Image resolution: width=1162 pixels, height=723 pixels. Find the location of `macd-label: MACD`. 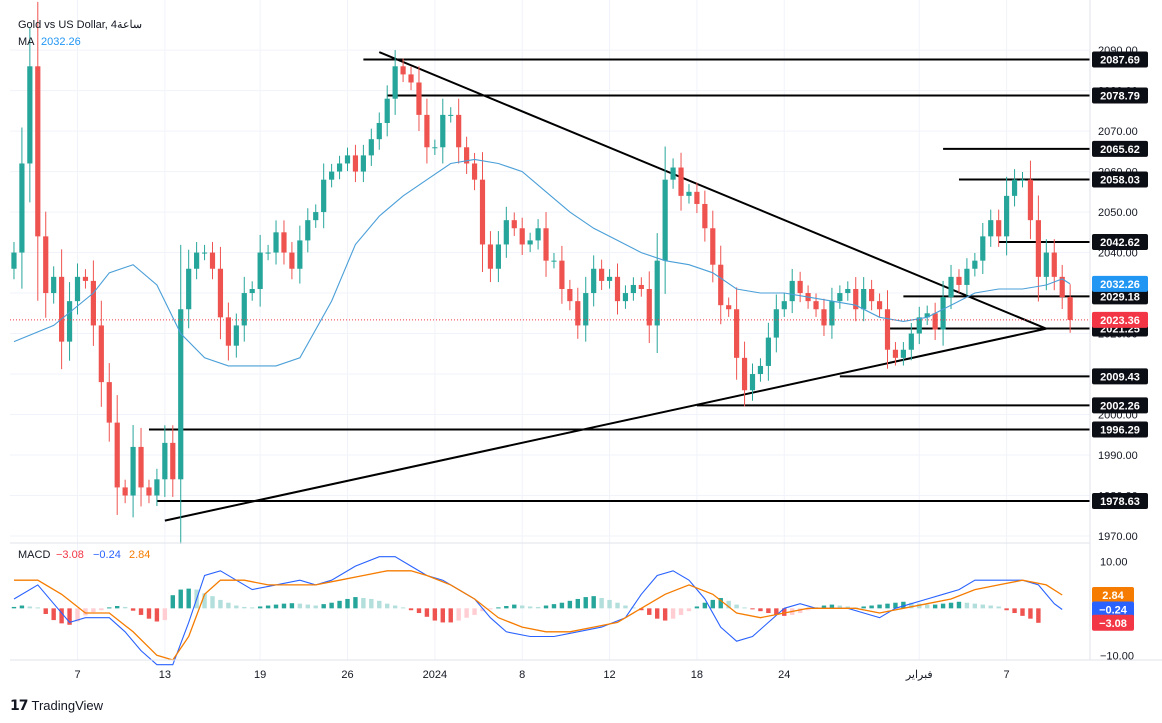

macd-label: MACD is located at coordinates (34, 555).